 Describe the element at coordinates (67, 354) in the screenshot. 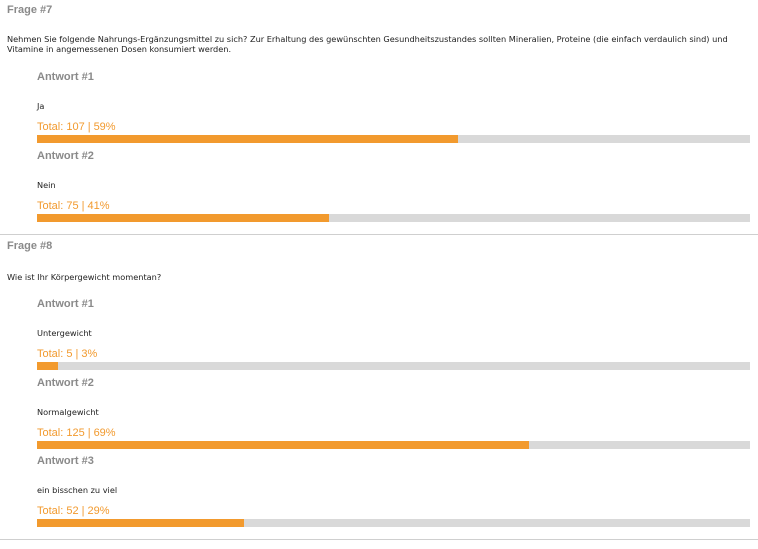

I see `answer-total: Total: 5 | 3%` at that location.